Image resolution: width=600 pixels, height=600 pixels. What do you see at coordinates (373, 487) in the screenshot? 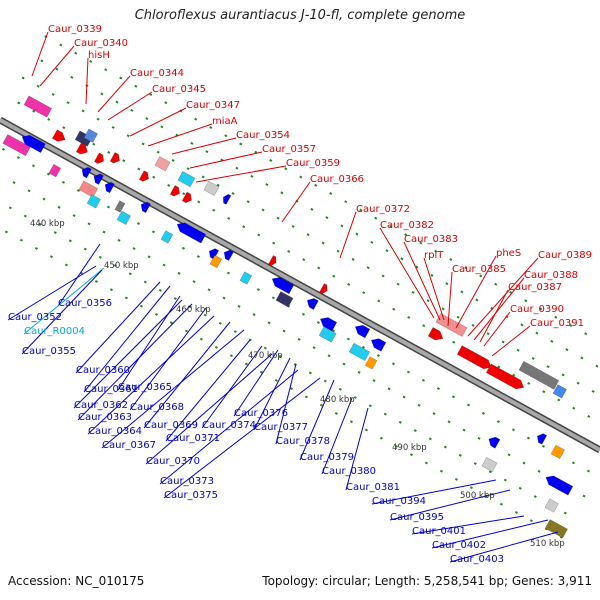
I see `gene-label-Caur_0381: Caur_0381` at bounding box center [373, 487].